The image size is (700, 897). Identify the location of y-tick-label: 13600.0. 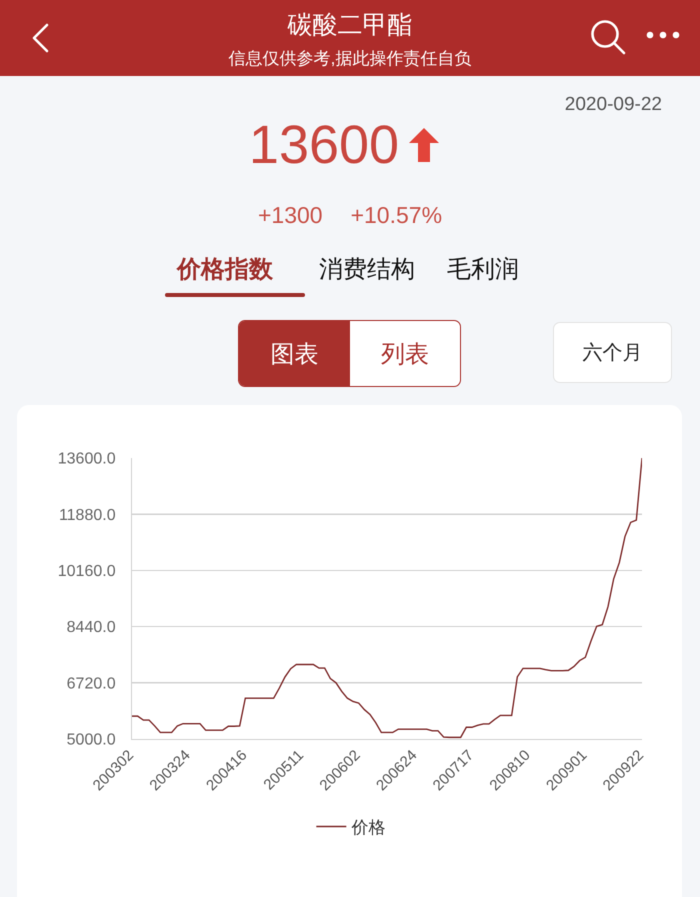
(87, 459).